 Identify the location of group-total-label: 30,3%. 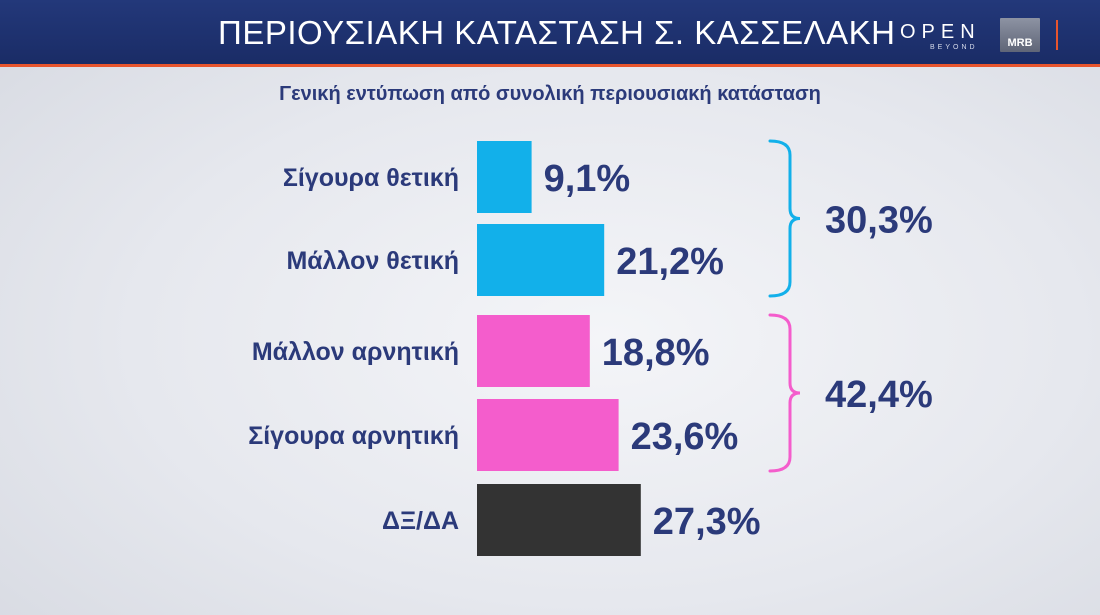
(879, 221).